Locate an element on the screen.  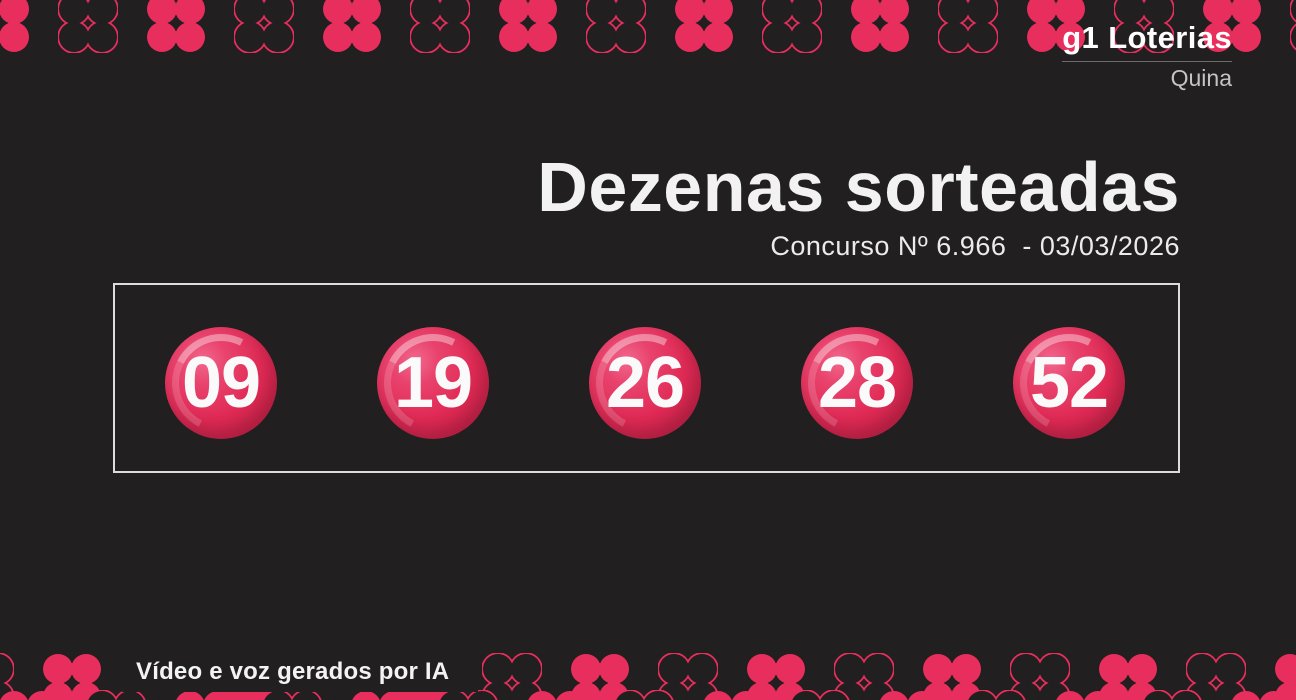
page-title: Dezenas sorteadas is located at coordinates (858, 187).